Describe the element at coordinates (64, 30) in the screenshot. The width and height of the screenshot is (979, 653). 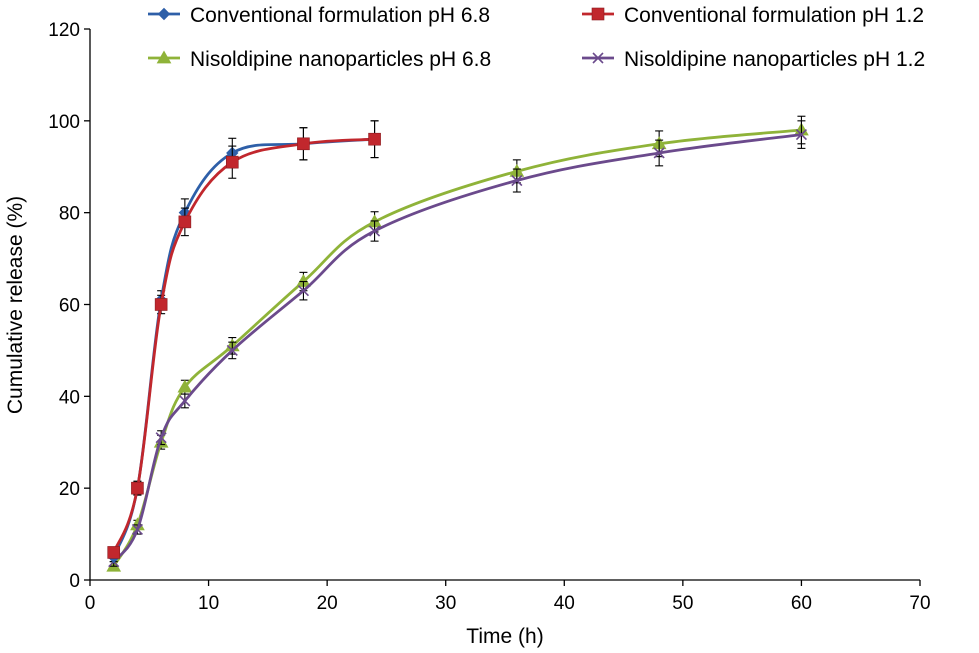
I see `y-tick-label: 120` at that location.